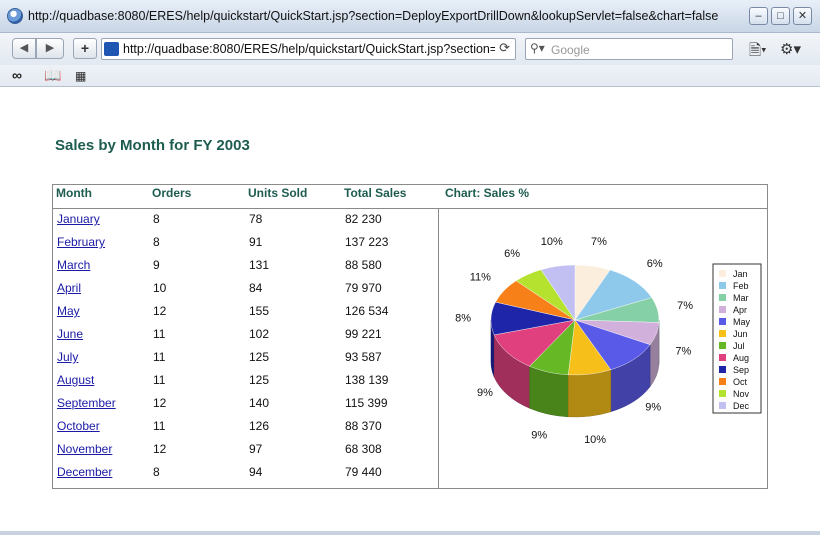 The height and width of the screenshot is (535, 820). Describe the element at coordinates (259, 334) in the screenshot. I see `units-cell: 102` at that location.